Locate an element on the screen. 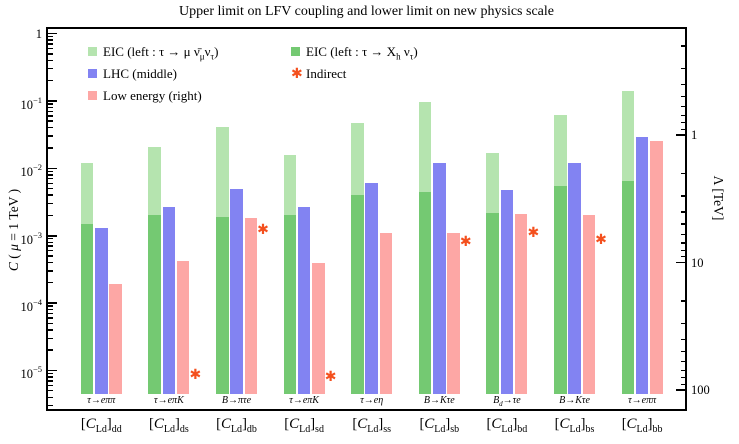  category-label-3: [CLd]sd is located at coordinates (304, 425).